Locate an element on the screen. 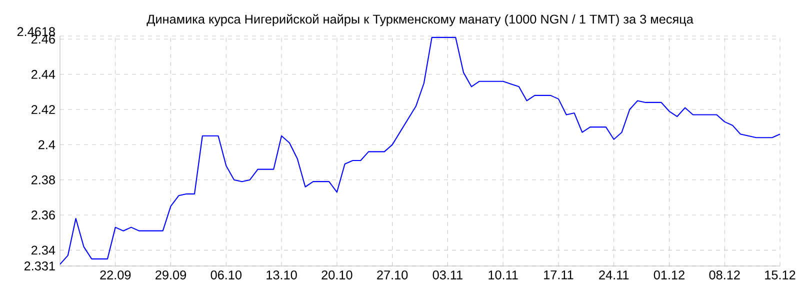  y-tick-label: 2.42 is located at coordinates (43, 109).